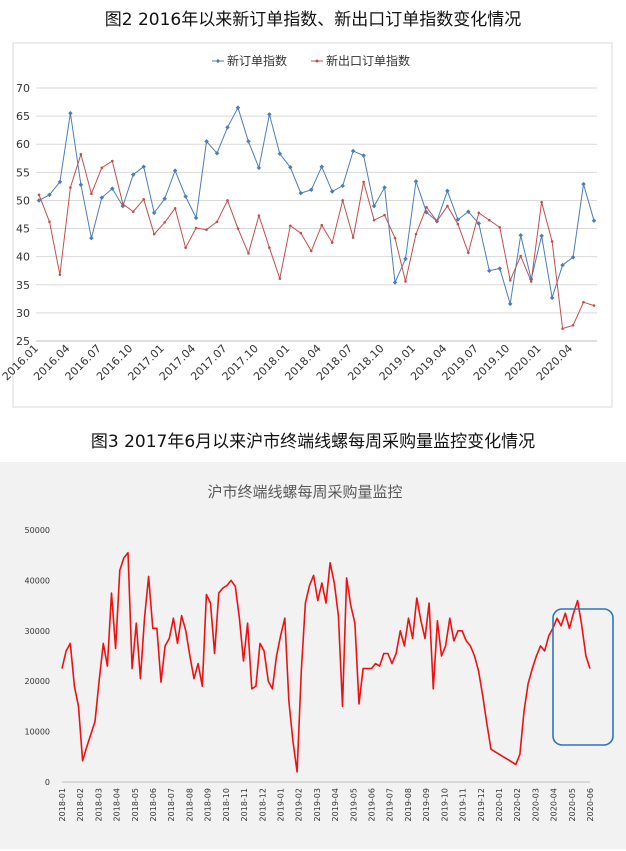 The width and height of the screenshot is (626, 851). What do you see at coordinates (98, 804) in the screenshot?
I see `chart2-x-tick-label: 2018-03` at bounding box center [98, 804].